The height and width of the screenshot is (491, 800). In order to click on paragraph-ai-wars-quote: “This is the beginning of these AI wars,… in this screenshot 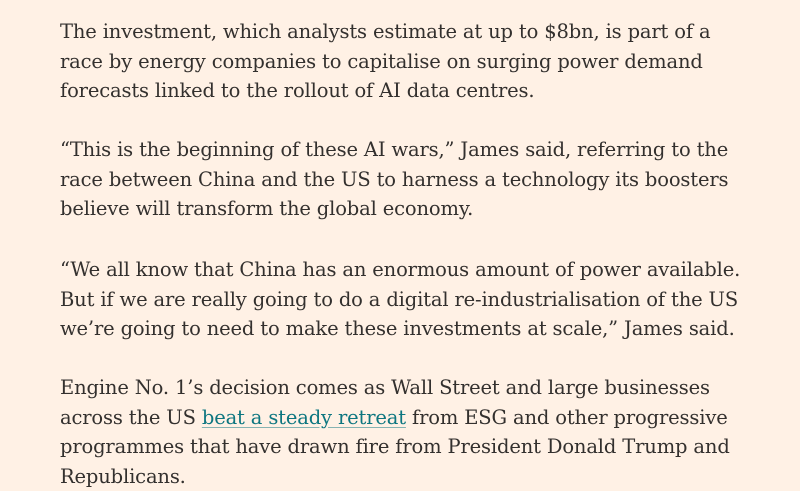, I will do `click(394, 179)`.